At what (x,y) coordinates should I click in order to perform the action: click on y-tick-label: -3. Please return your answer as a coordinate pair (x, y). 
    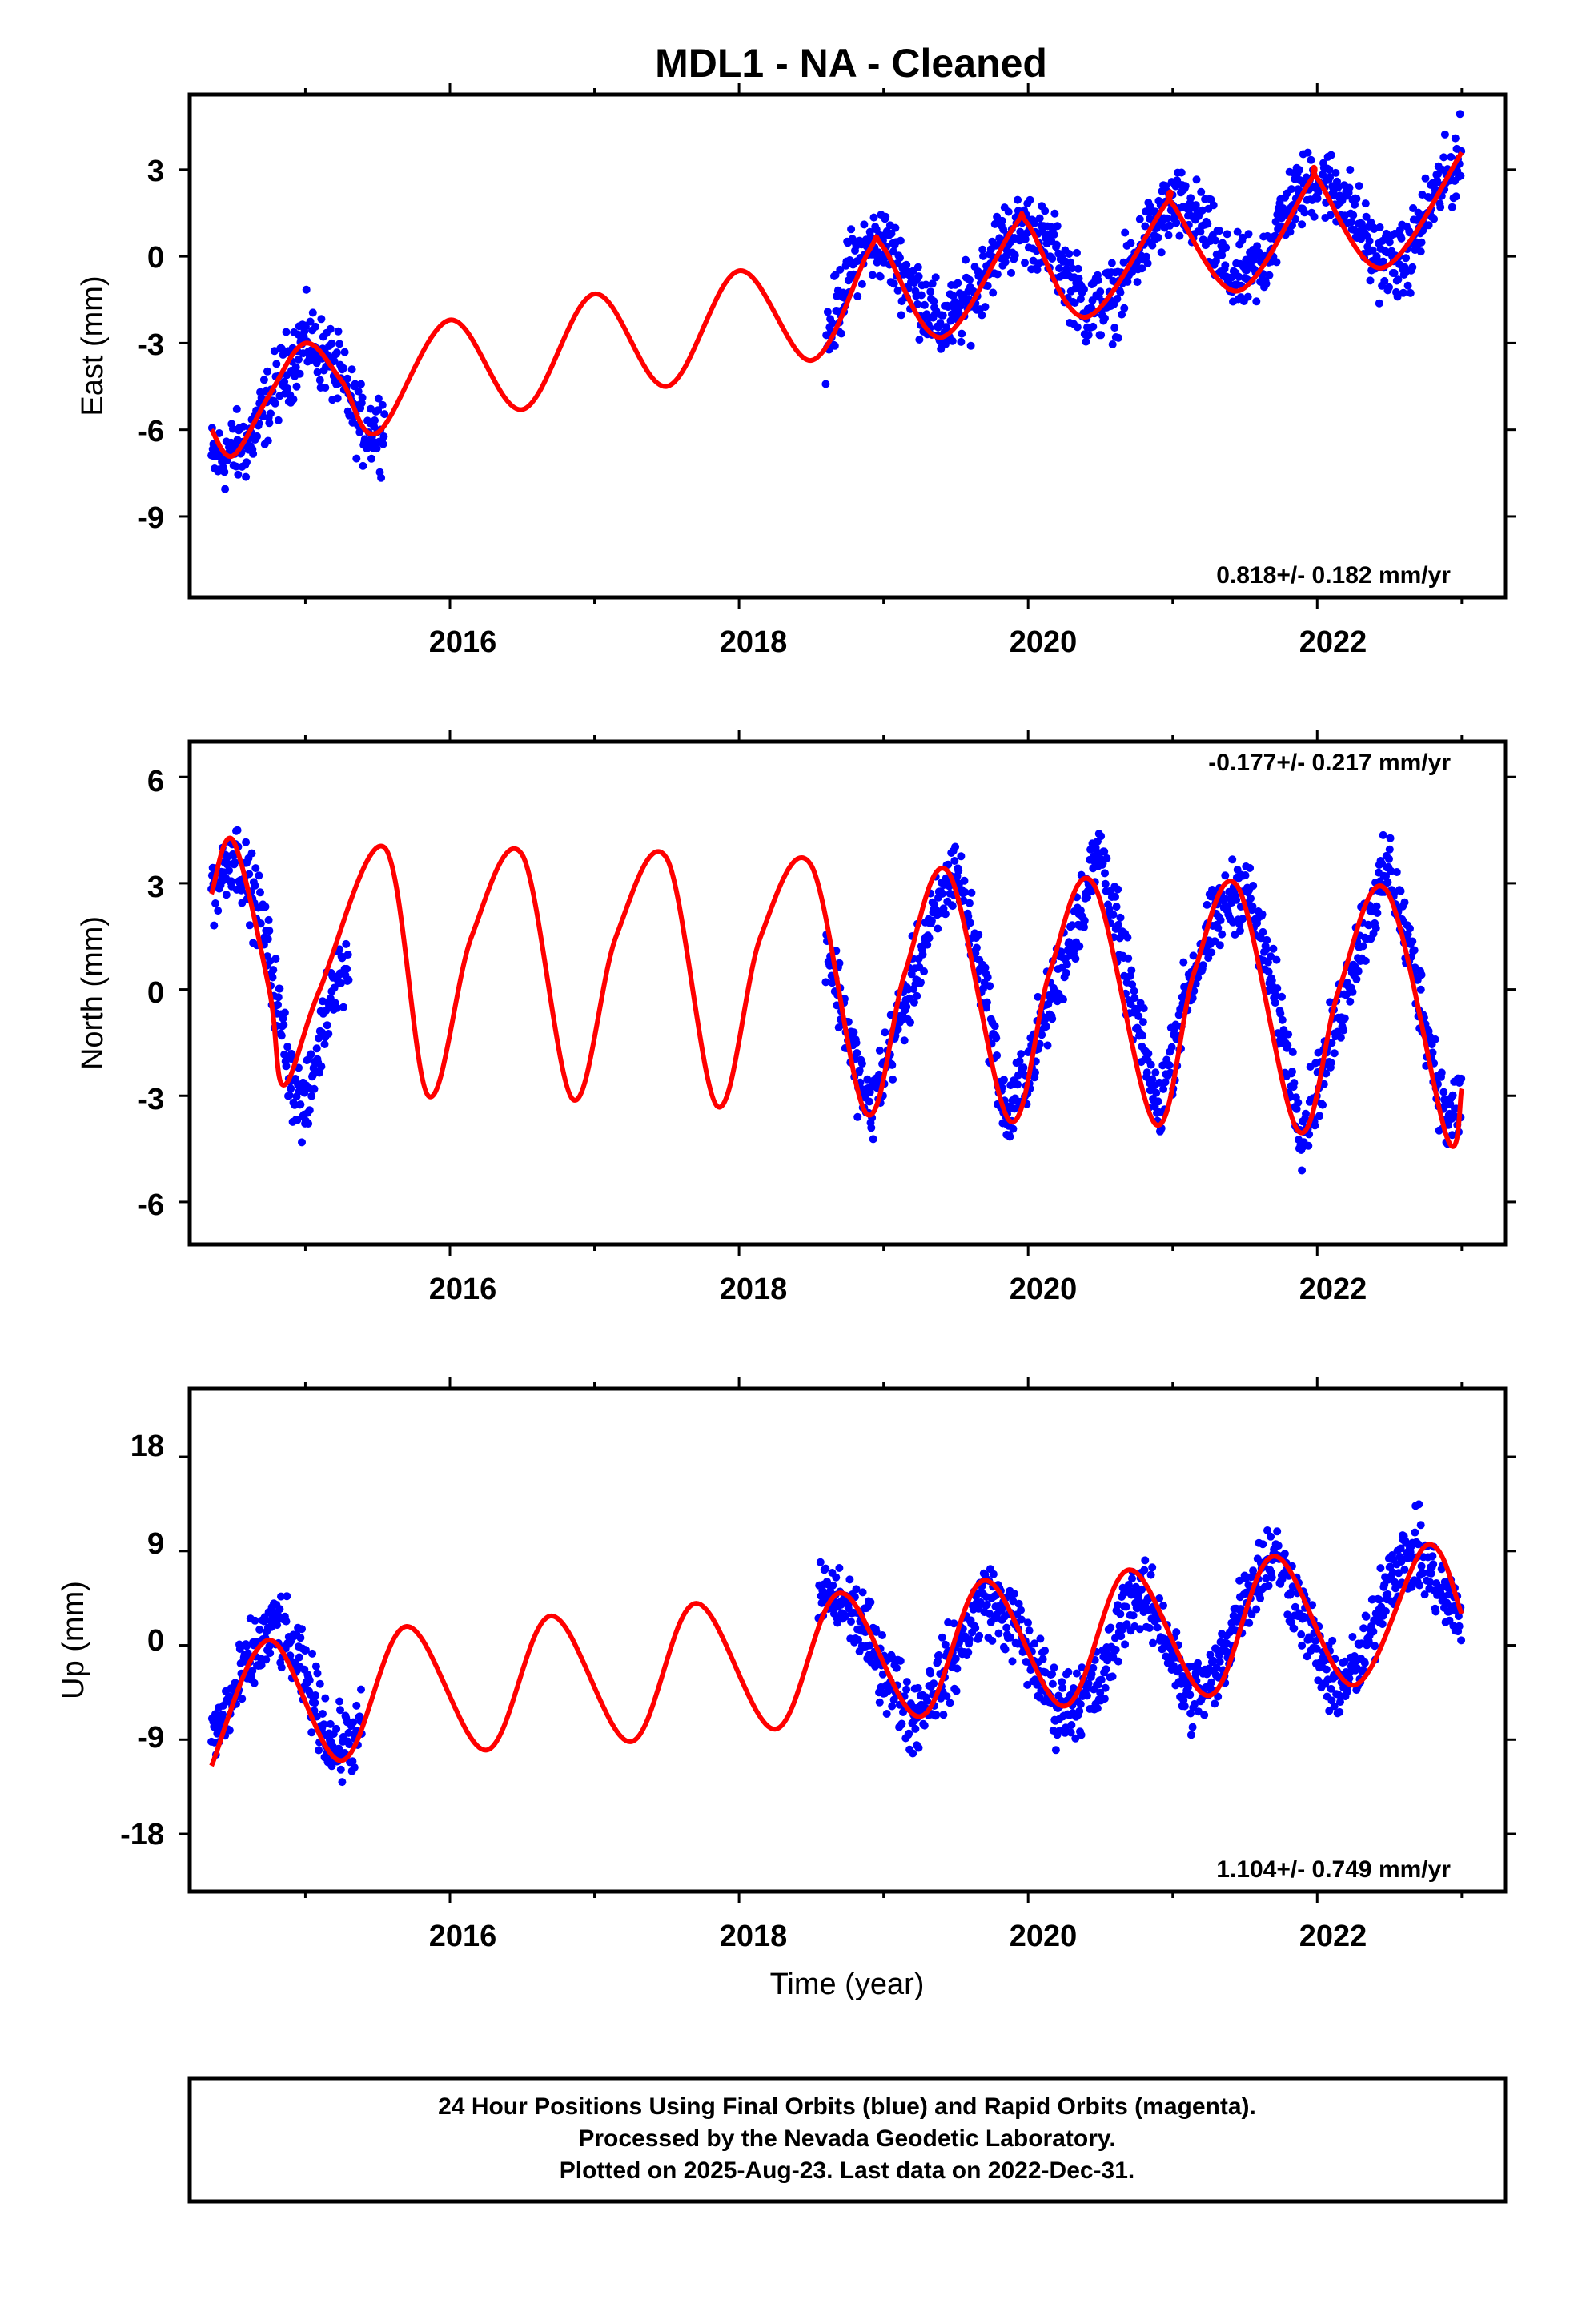
    Looking at the image, I should click on (151, 1099).